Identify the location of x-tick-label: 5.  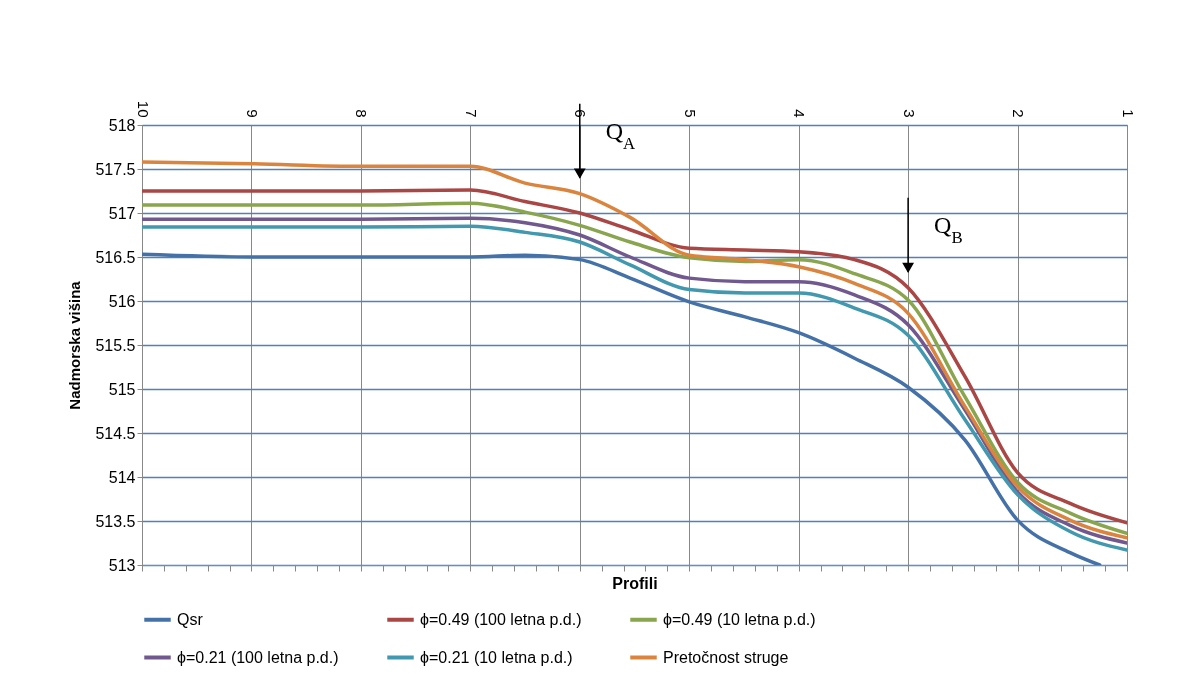
(690, 113).